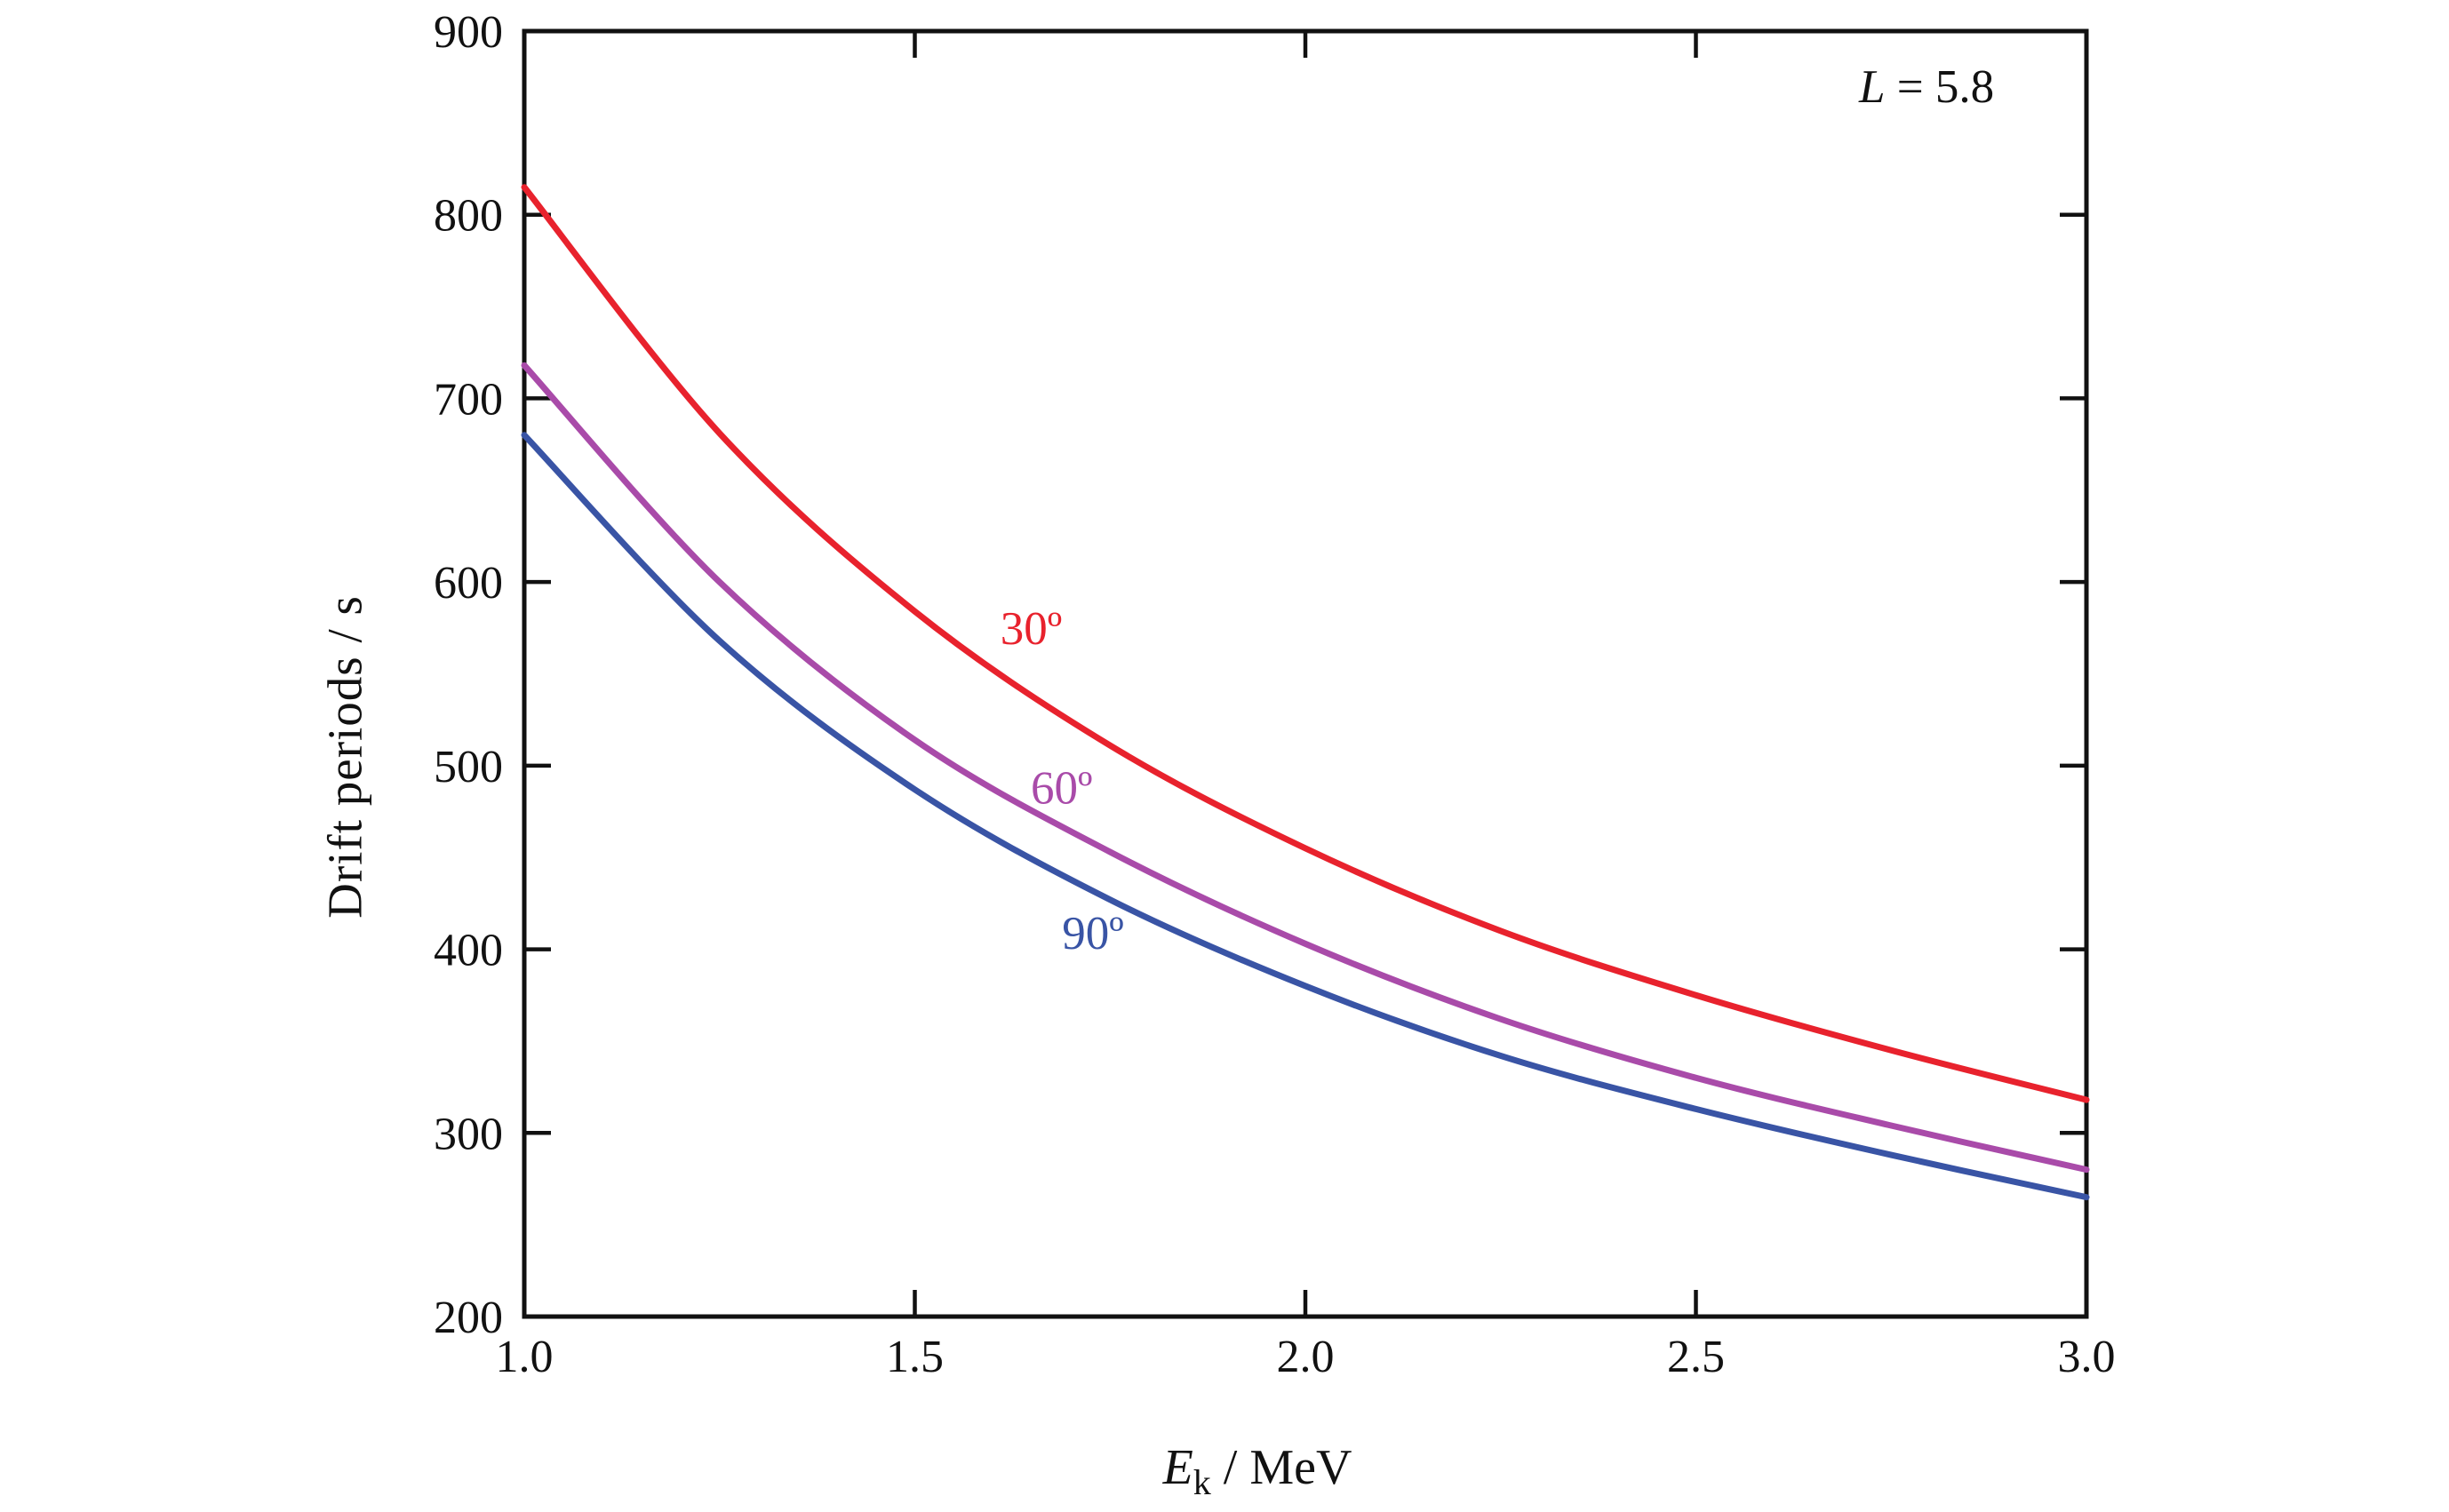 The image size is (2449, 1512). What do you see at coordinates (468, 1318) in the screenshot?
I see `y-tick-label: 200` at bounding box center [468, 1318].